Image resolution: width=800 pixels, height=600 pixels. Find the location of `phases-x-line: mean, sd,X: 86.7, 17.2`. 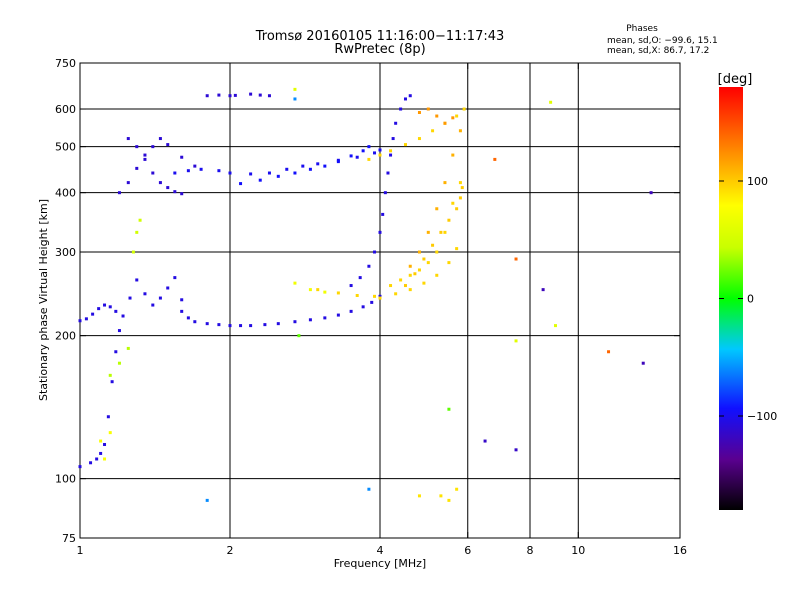

phases-x-line: mean, sd,X: 86.7, 17.2 is located at coordinates (658, 51).